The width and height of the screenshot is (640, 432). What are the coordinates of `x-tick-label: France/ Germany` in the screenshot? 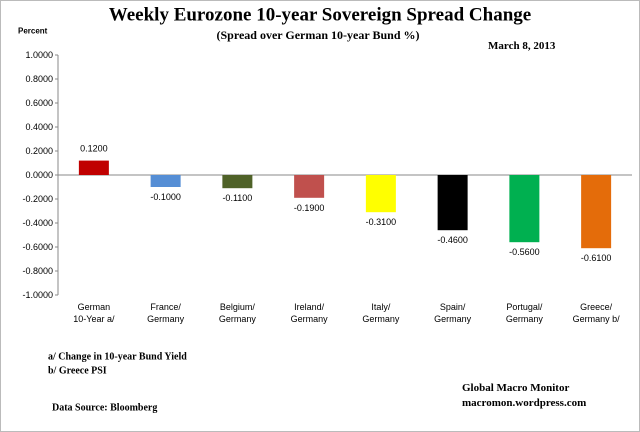 It's located at (166, 313).